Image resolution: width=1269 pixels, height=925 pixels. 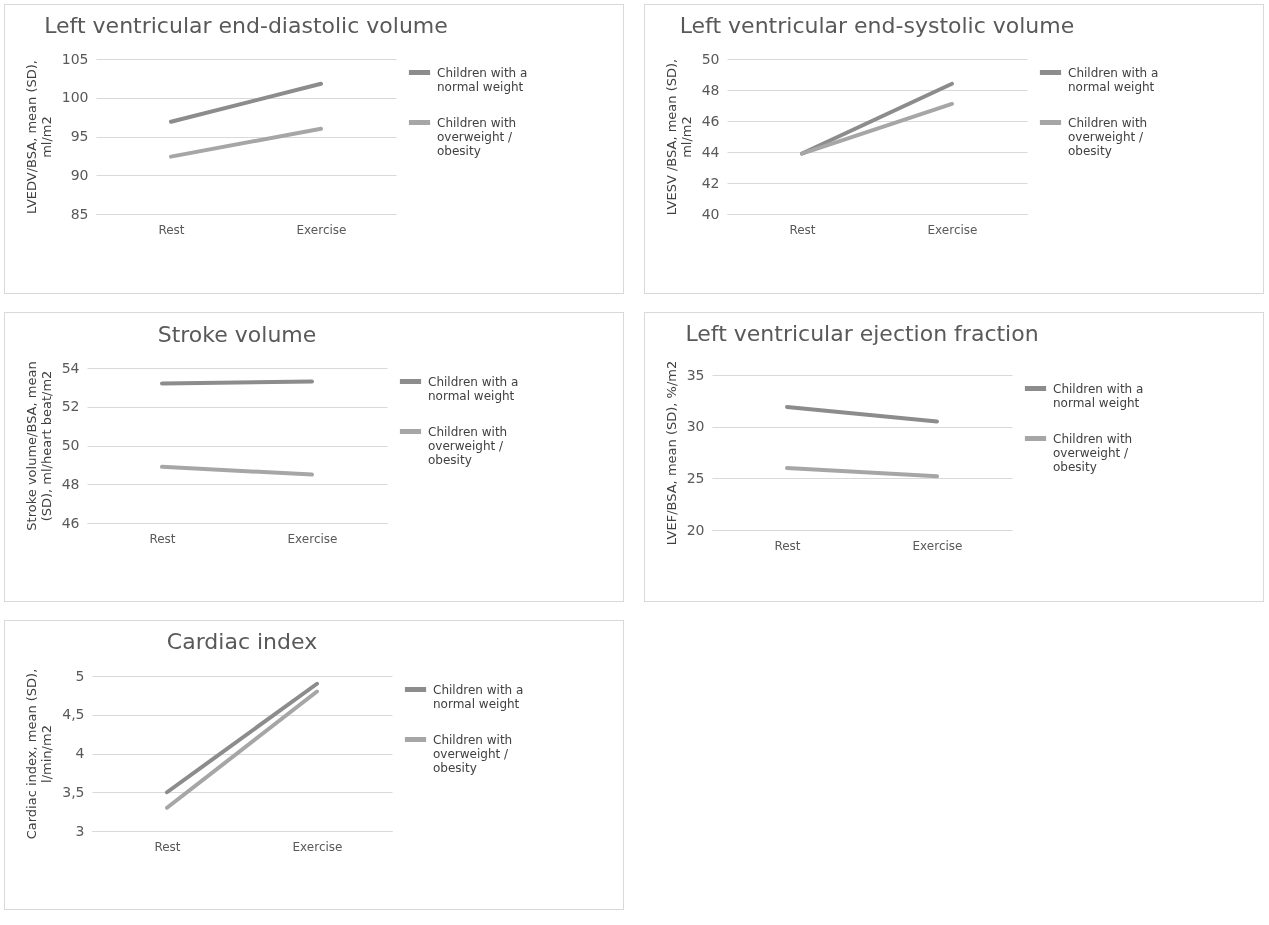 I want to click on y-tick-label: 4,5, so click(x=73, y=714).